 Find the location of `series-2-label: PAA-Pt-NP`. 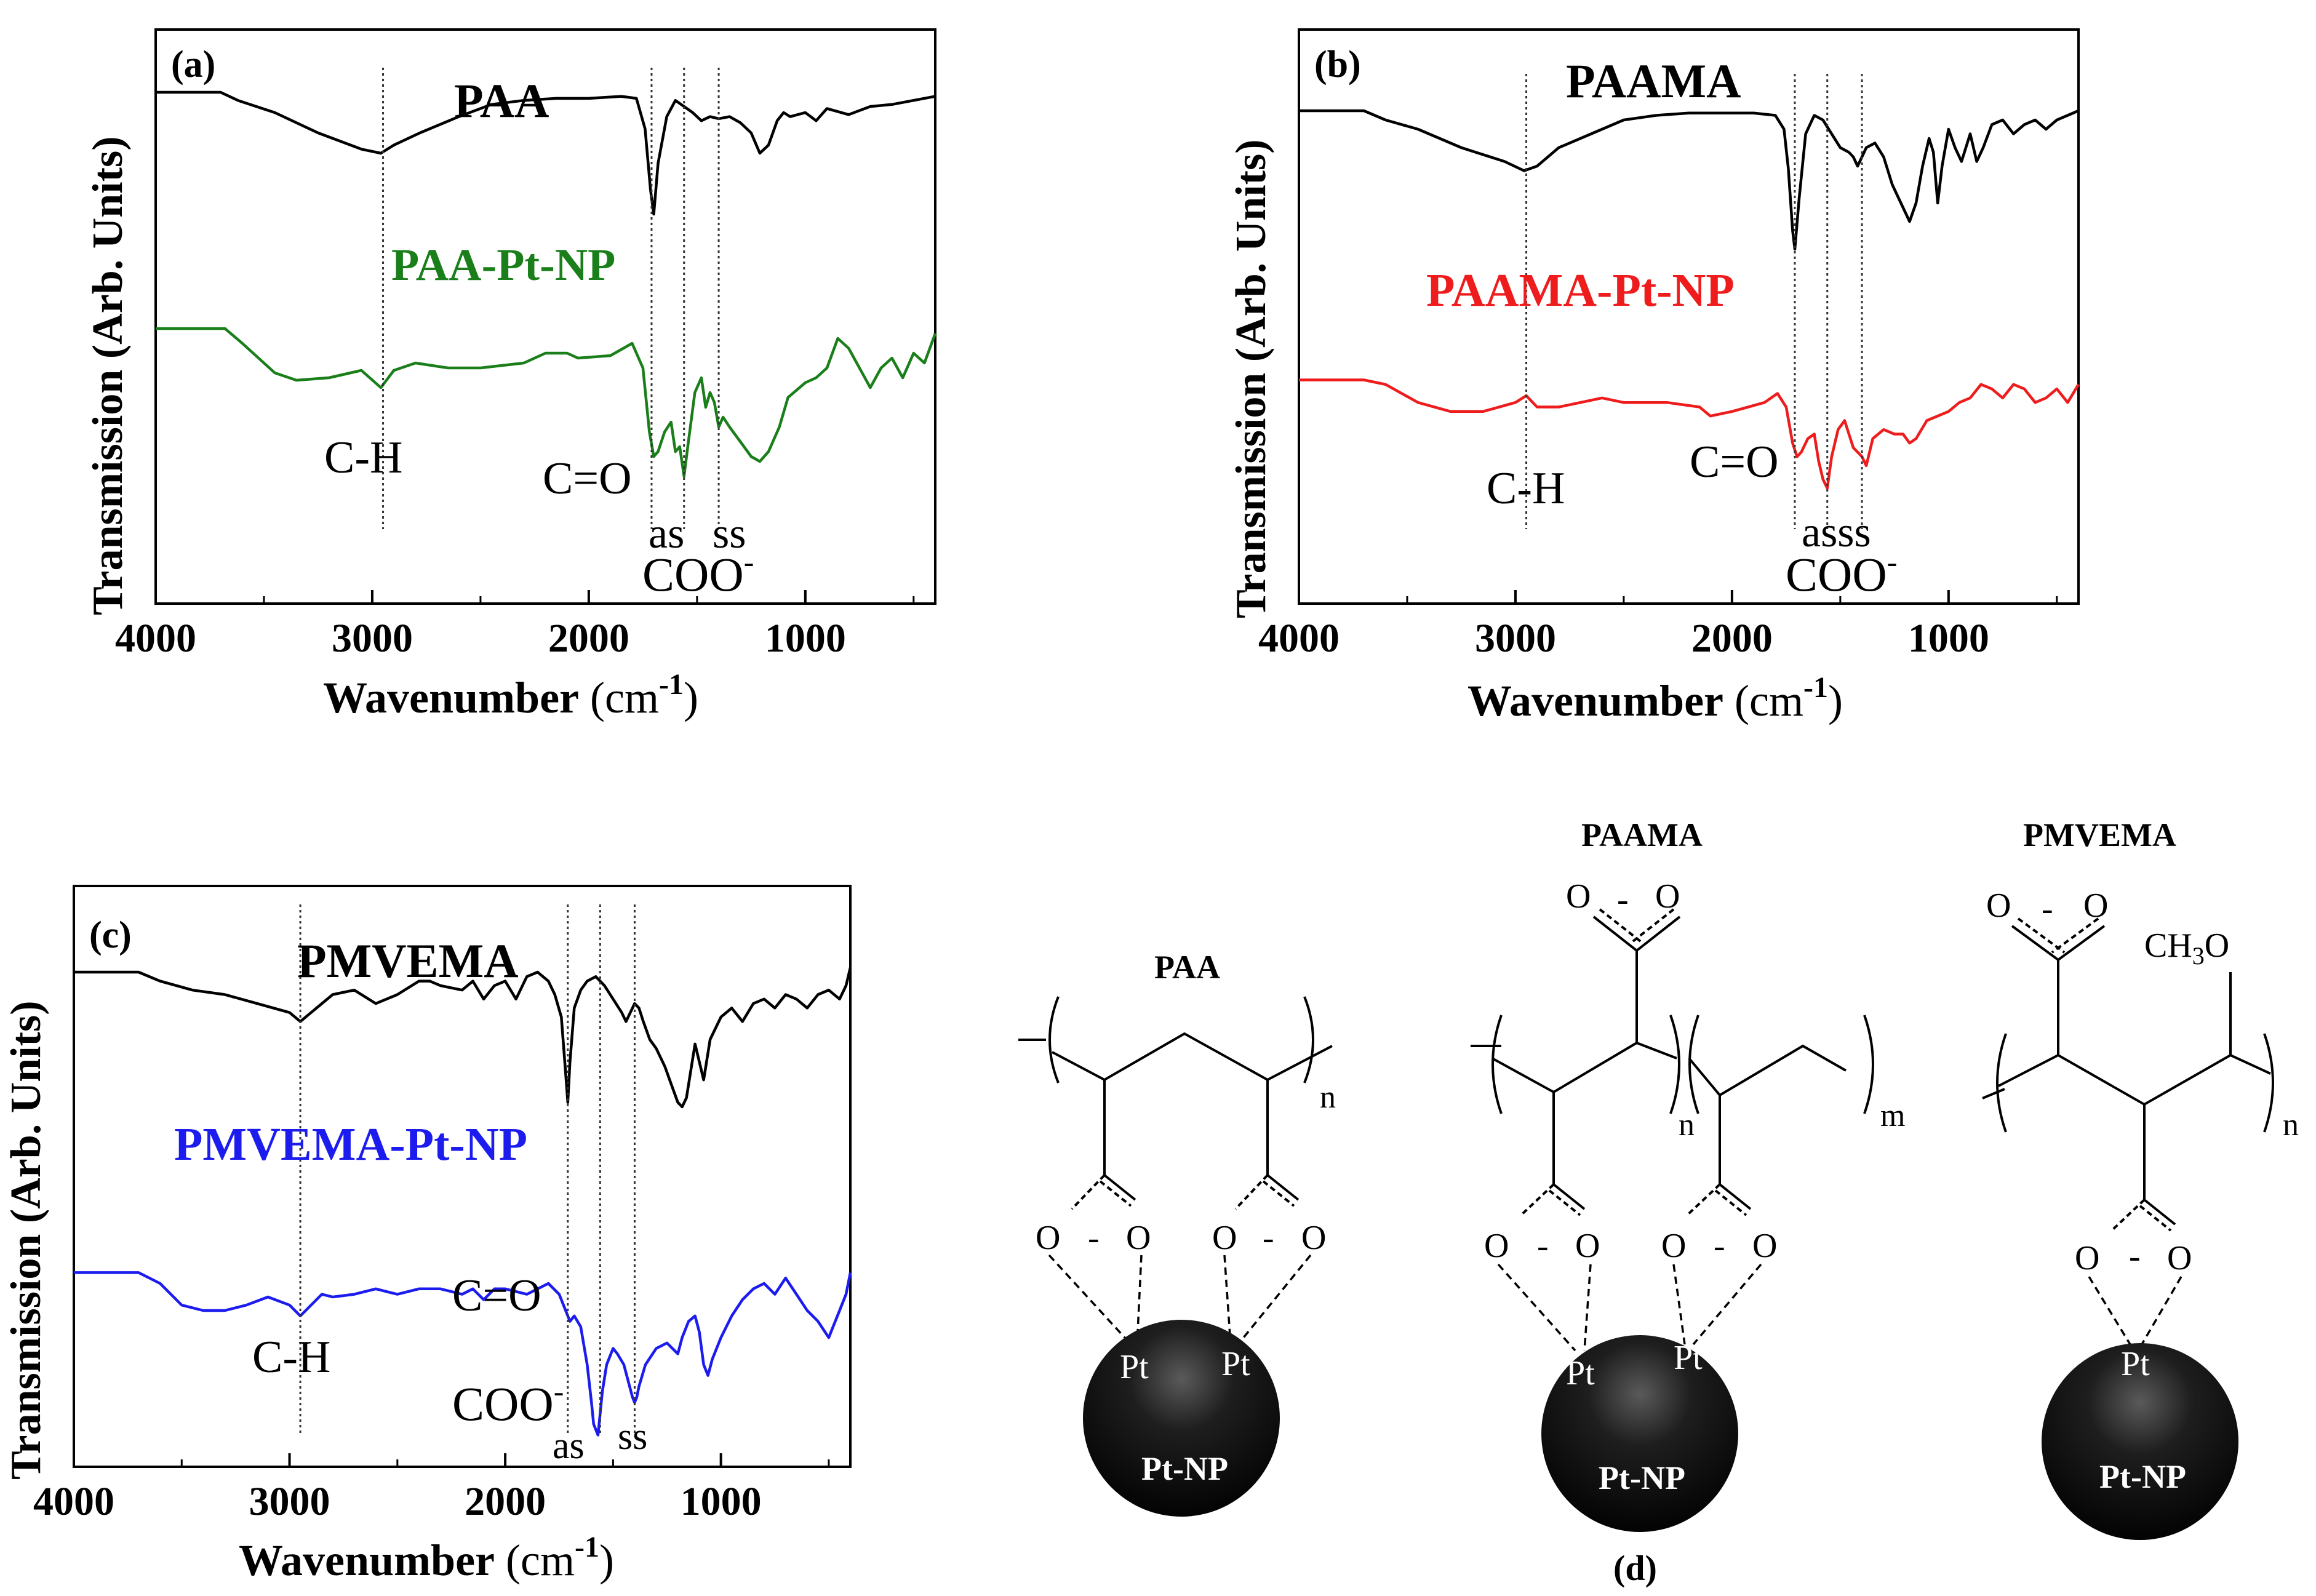

series-2-label: PAA-Pt-NP is located at coordinates (503, 265).